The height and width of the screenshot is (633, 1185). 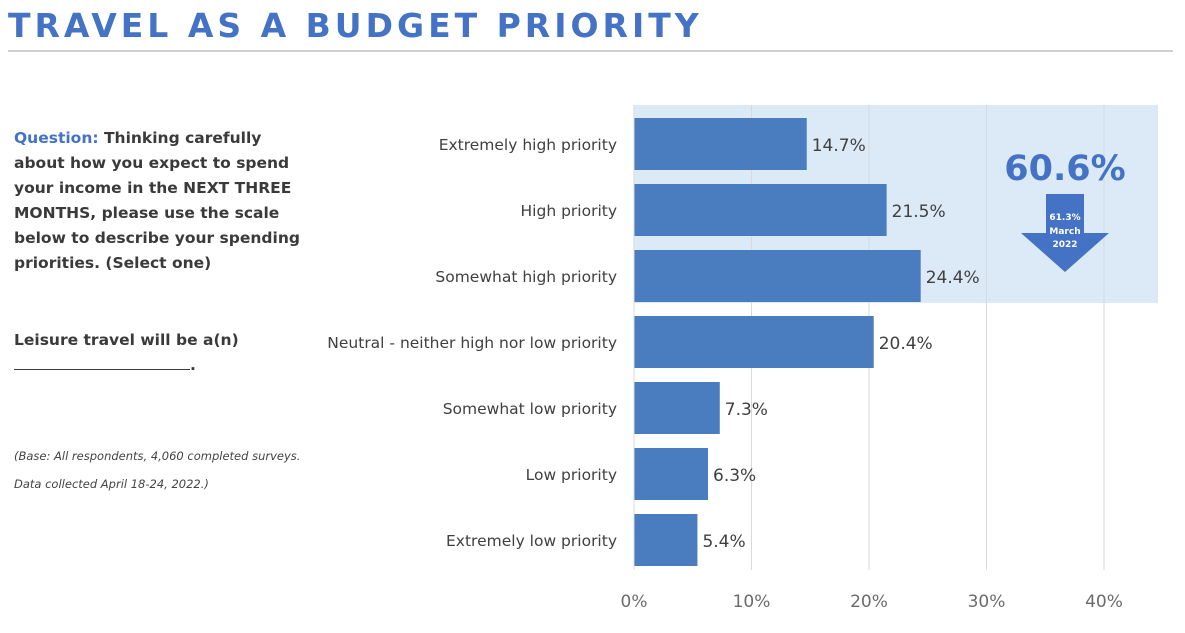 I want to click on category-label-3: Somewhat high priority, so click(x=526, y=277).